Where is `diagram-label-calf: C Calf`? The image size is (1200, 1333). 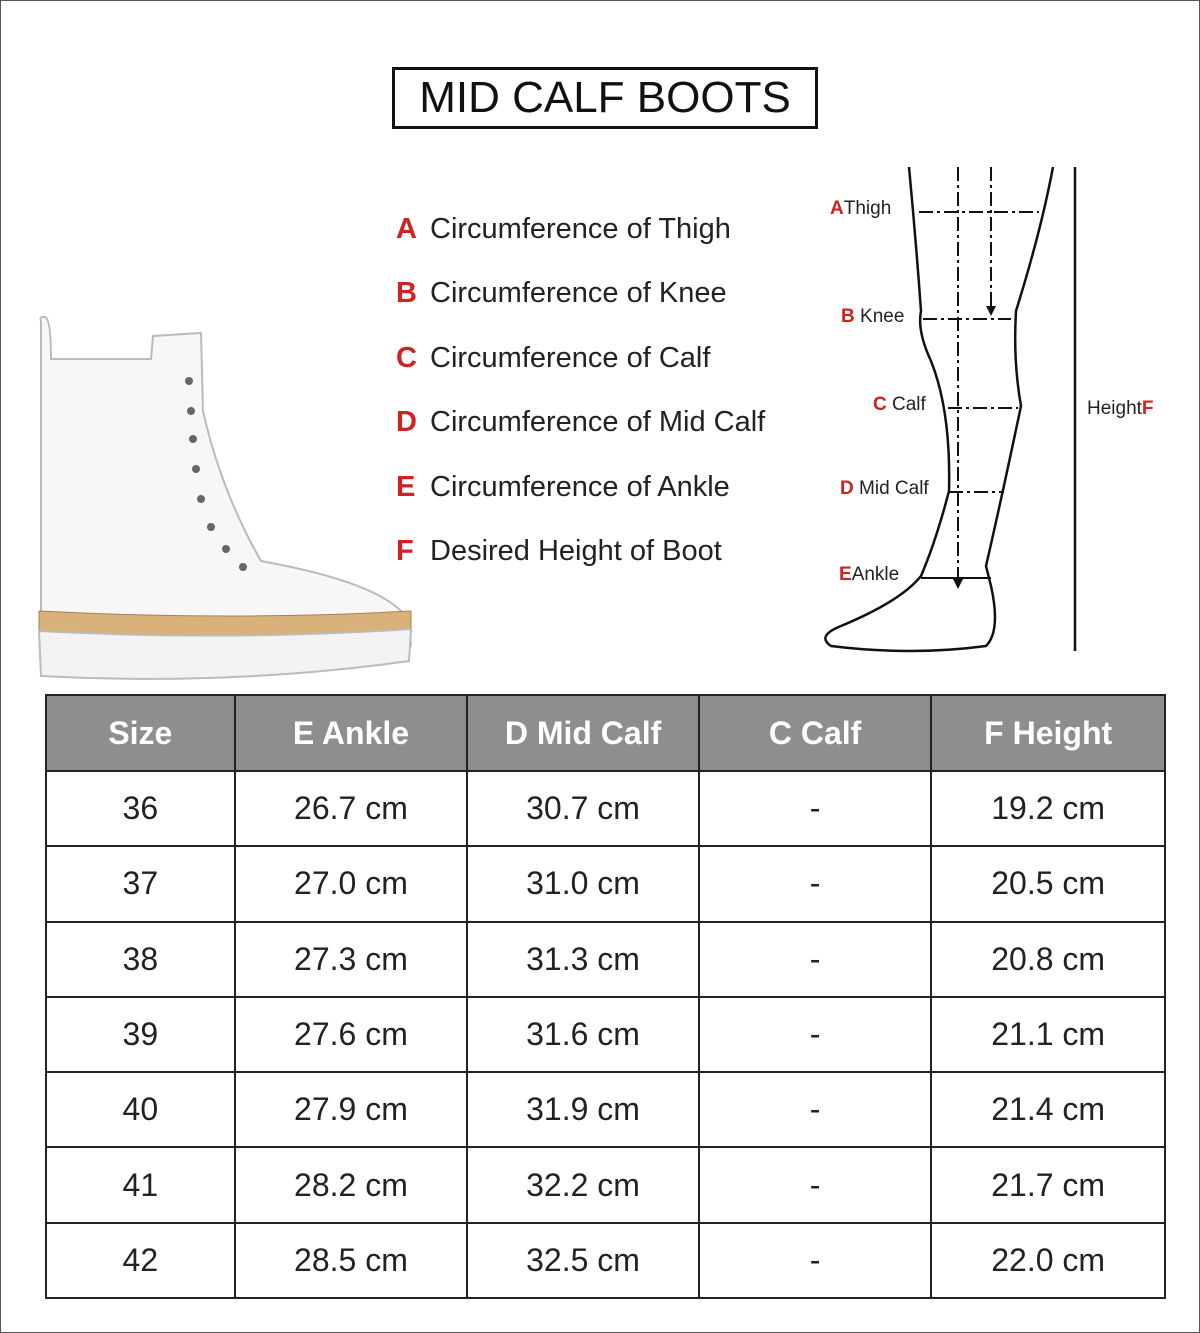 diagram-label-calf: C Calf is located at coordinates (899, 404).